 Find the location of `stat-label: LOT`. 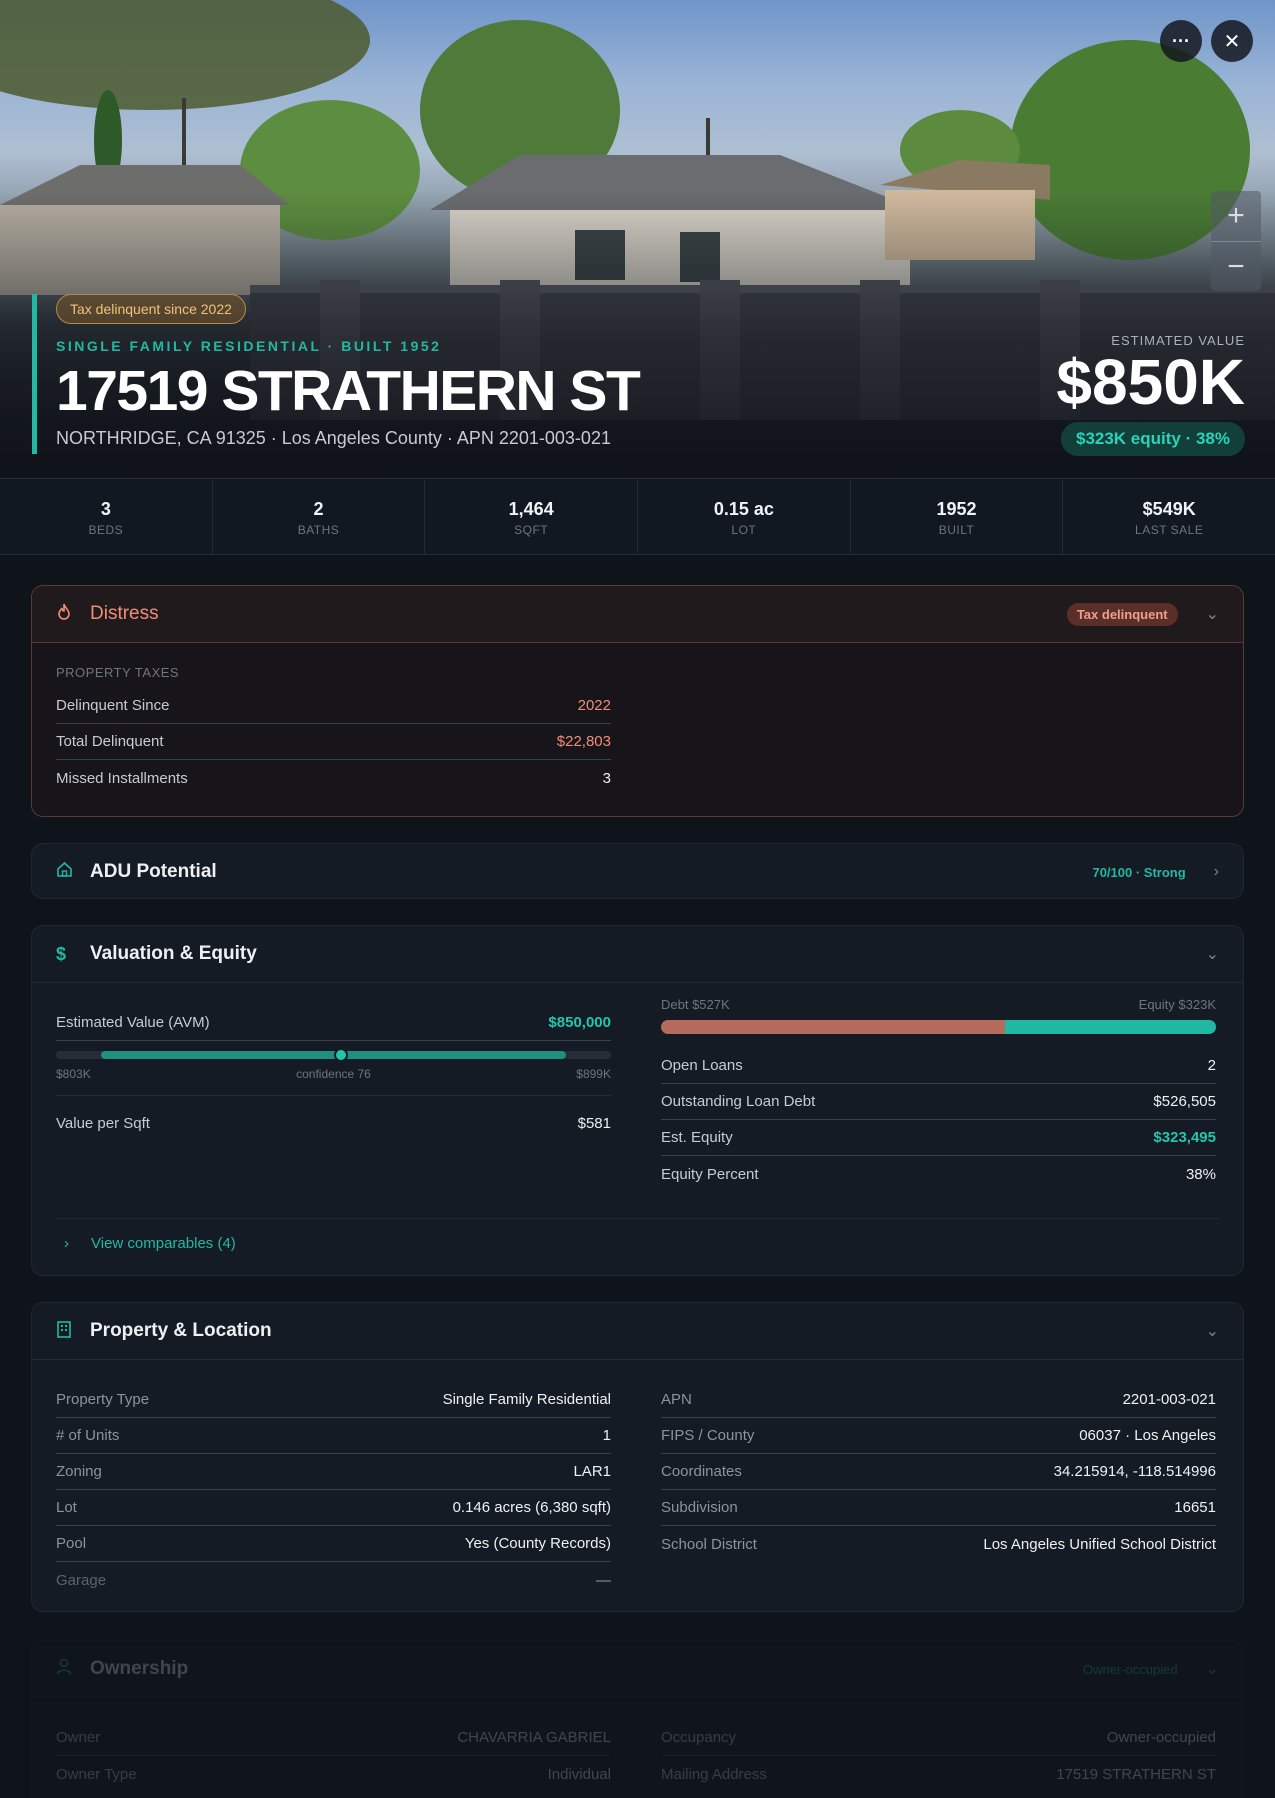

stat-label: LOT is located at coordinates (744, 530).